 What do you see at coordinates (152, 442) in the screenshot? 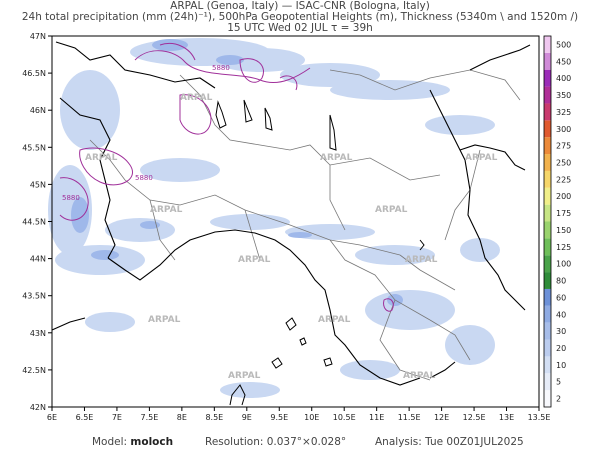
I see `model-value: moloch` at bounding box center [152, 442].